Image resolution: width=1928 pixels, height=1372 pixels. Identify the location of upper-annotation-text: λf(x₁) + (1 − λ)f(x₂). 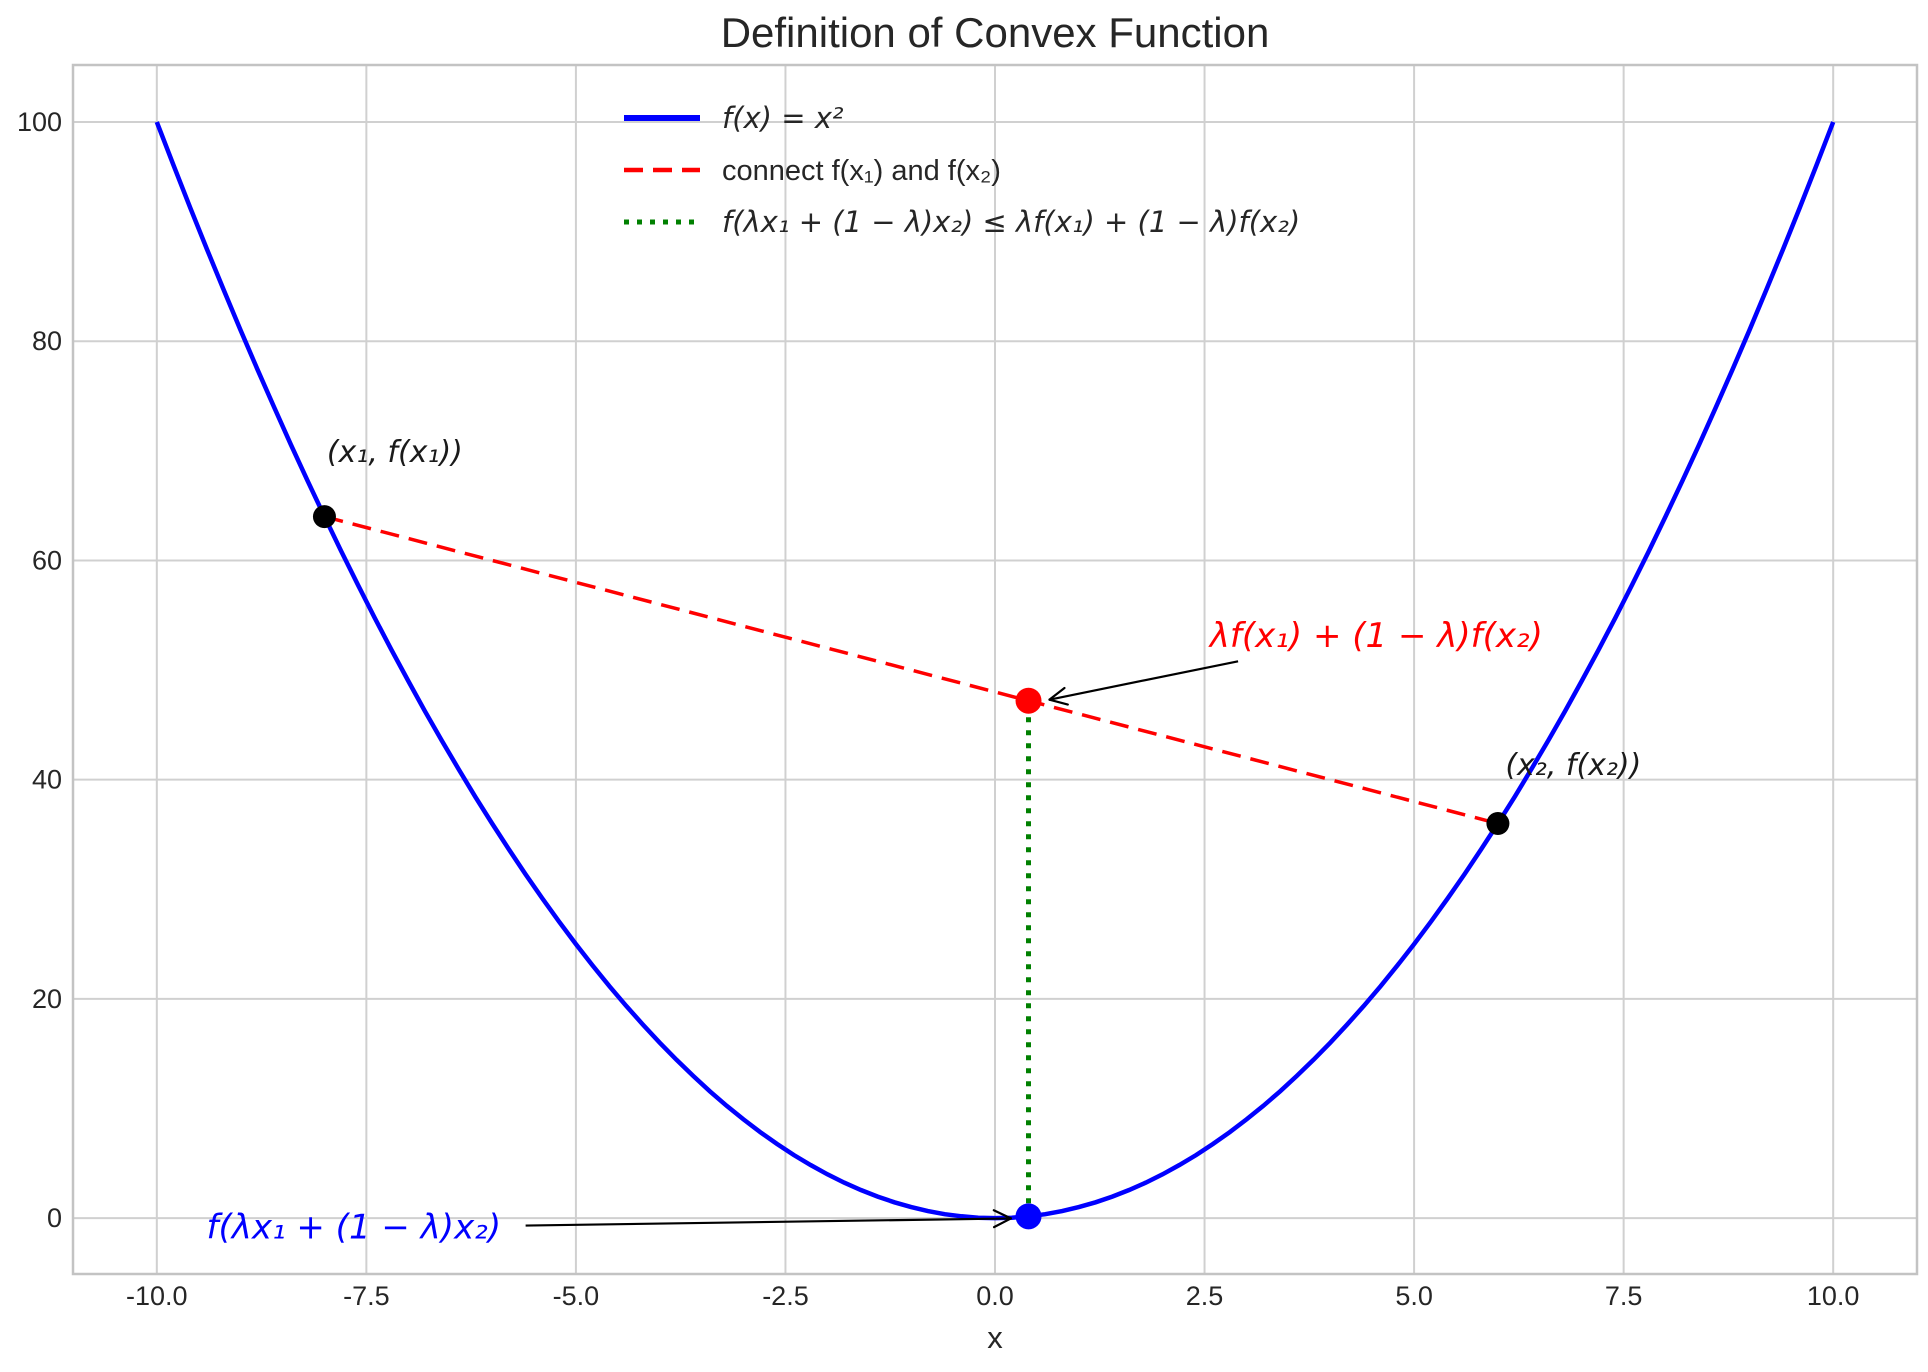
(1375, 636).